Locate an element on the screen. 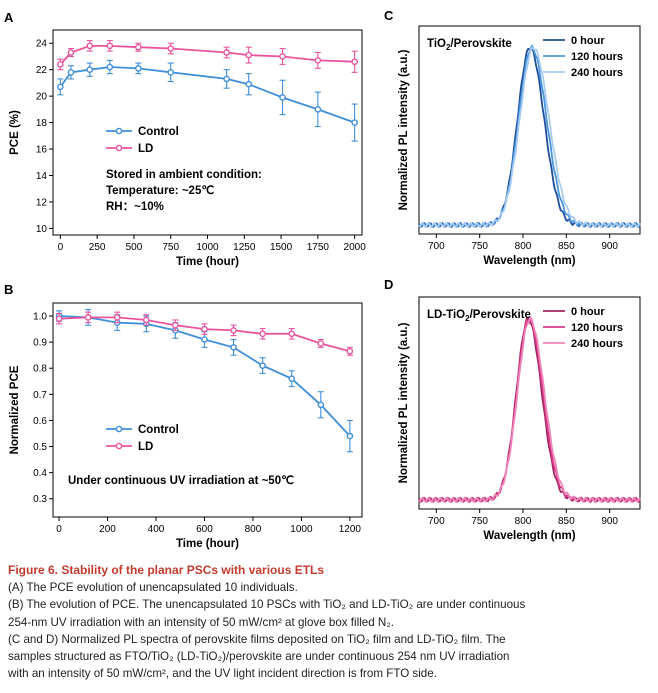  annotation-text: RH：~10% is located at coordinates (135, 207).